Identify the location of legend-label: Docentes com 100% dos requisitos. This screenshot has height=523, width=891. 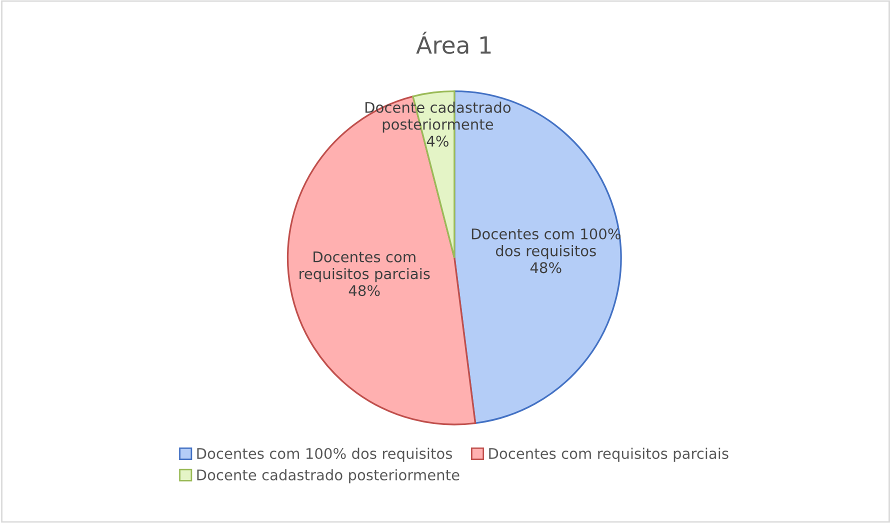
(324, 455).